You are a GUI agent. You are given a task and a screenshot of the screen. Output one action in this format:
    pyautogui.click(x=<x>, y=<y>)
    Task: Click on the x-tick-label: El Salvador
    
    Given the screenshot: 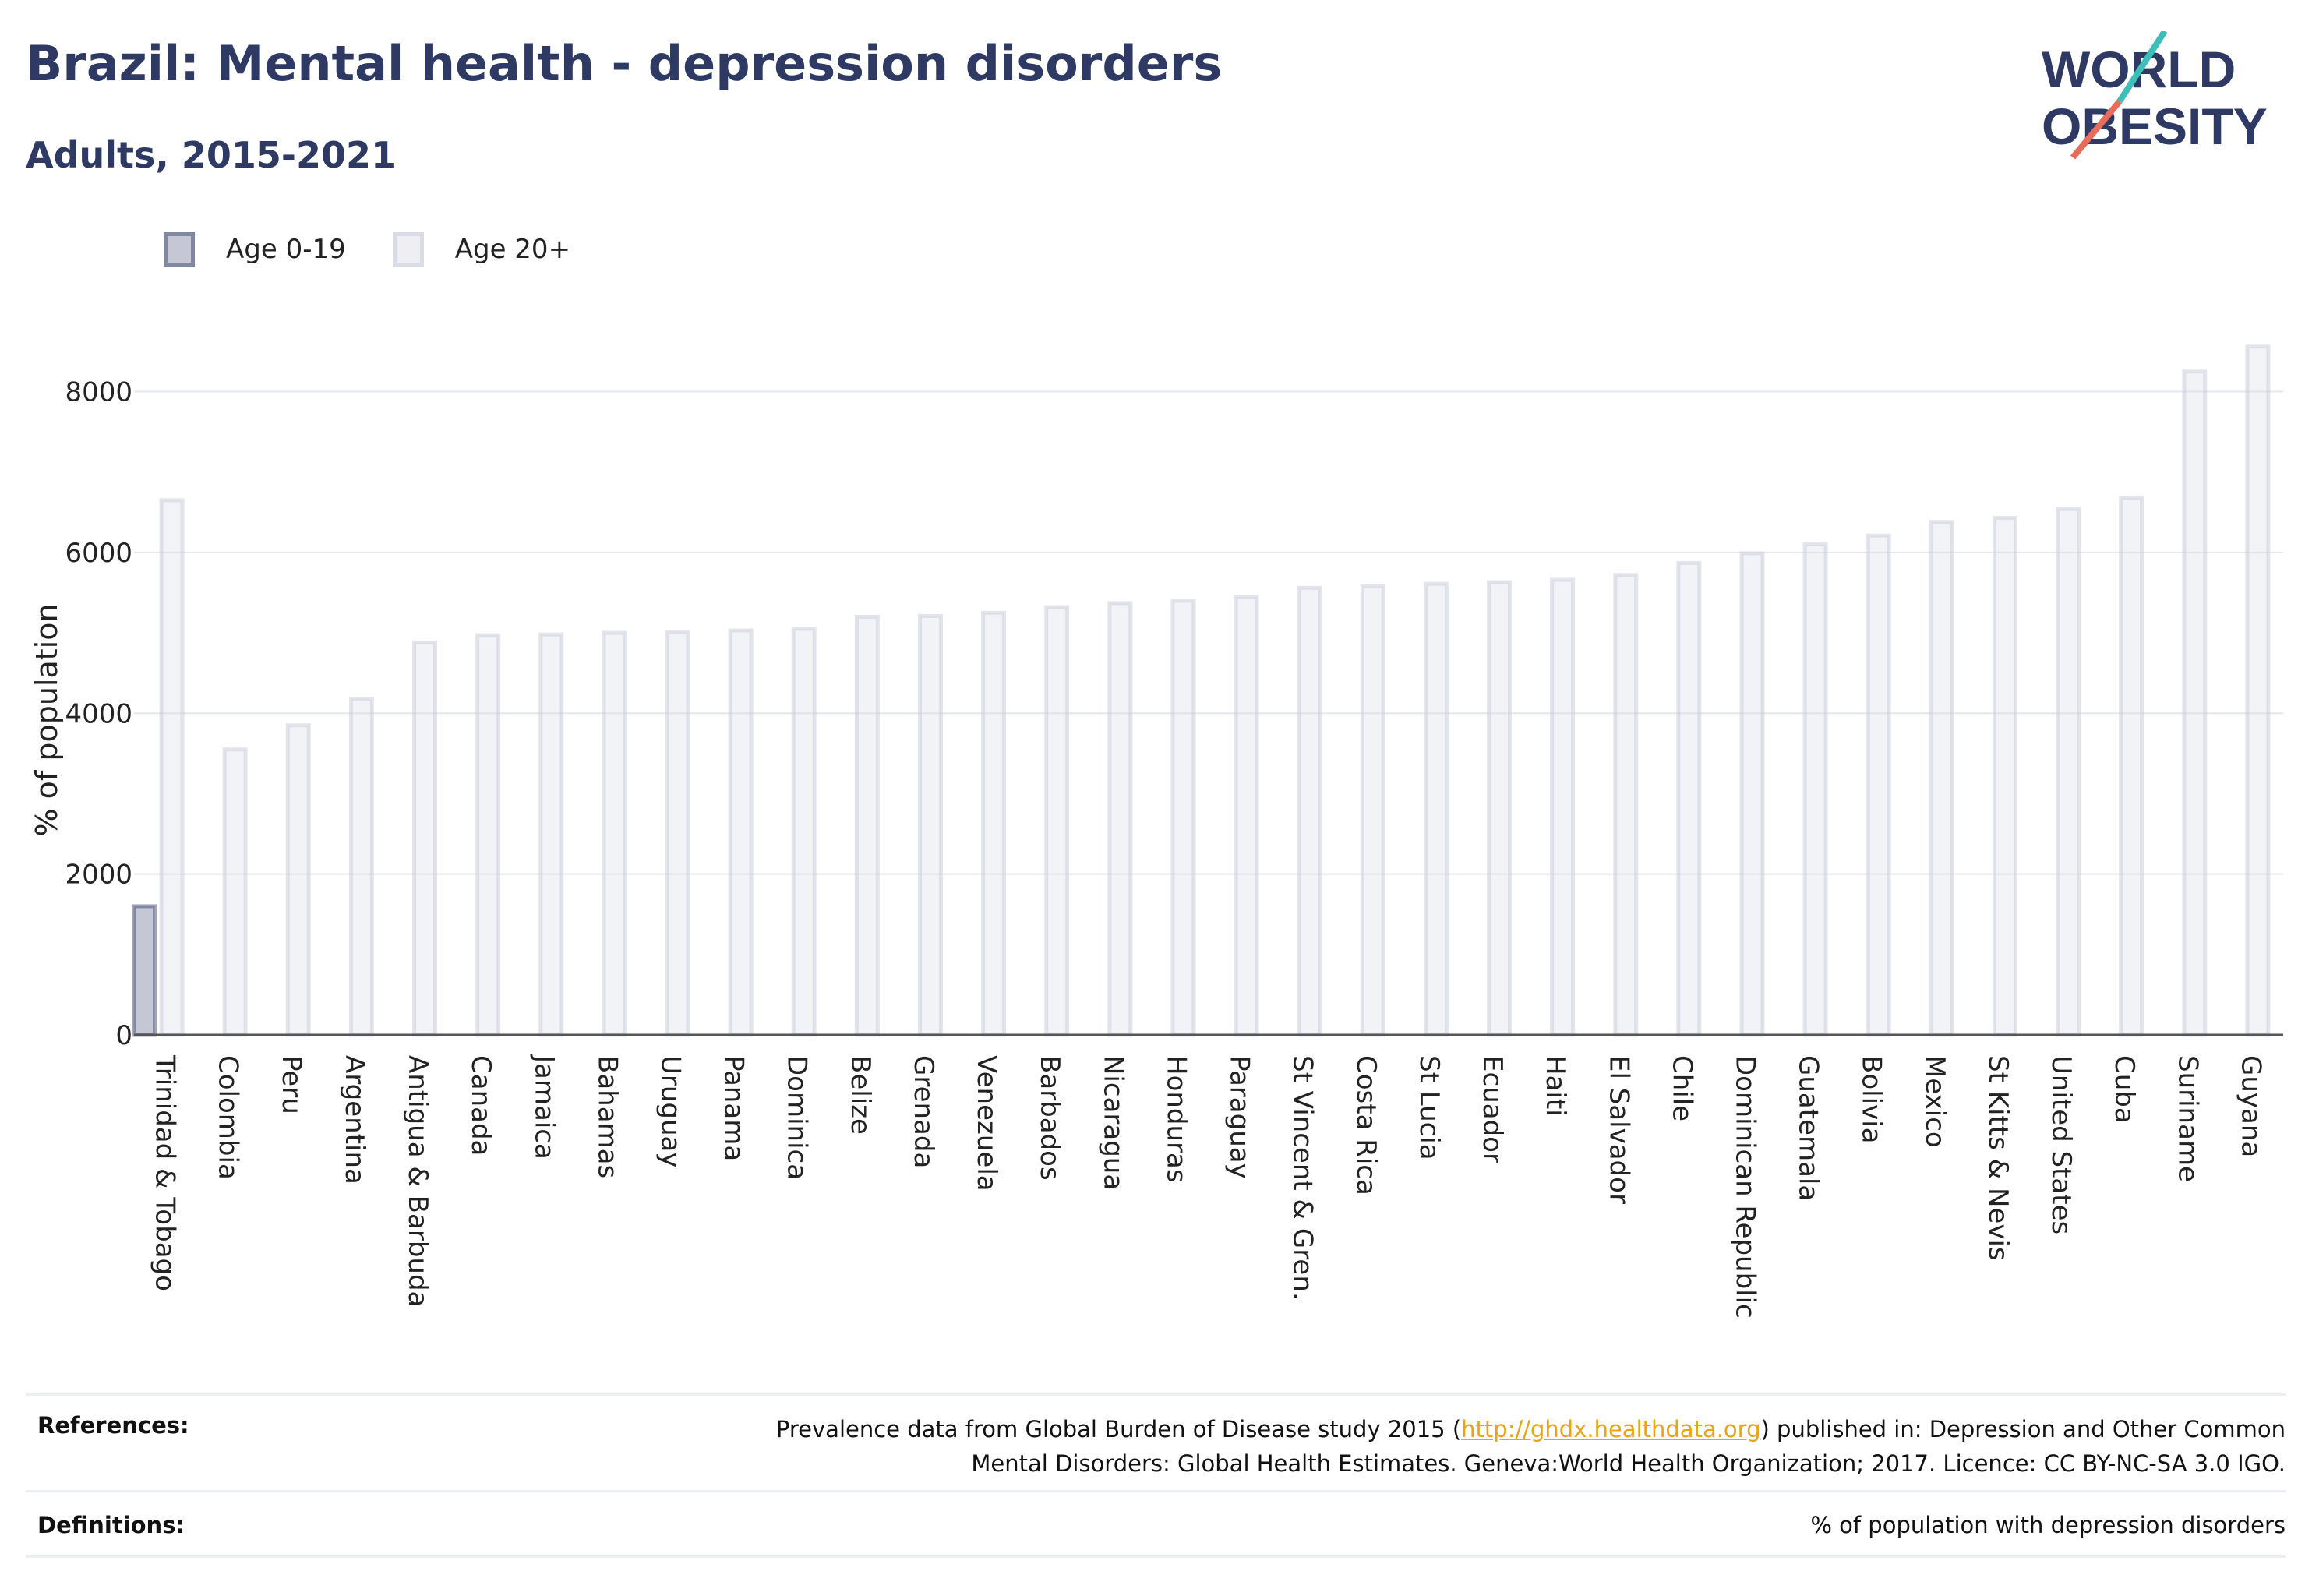 What is the action you would take?
    pyautogui.click(x=1619, y=1129)
    